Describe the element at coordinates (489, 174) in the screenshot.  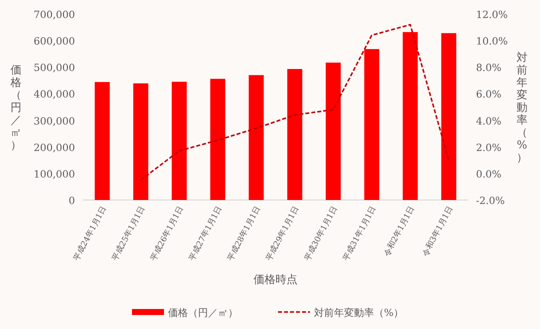
I see `y2-tick-label: 0.0%` at that location.